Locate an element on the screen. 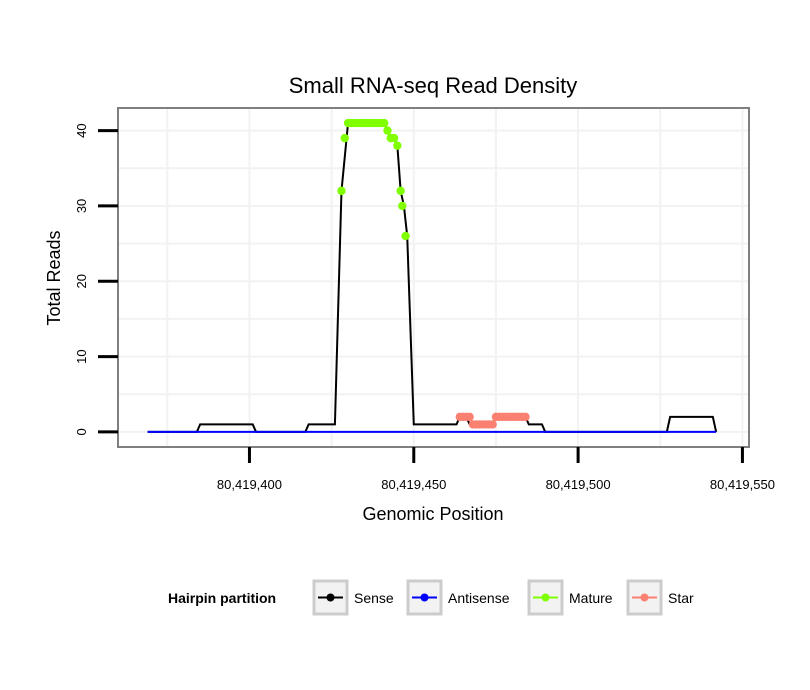 This screenshot has height=690, width=810. y-tick-label: 40 is located at coordinates (81, 130).